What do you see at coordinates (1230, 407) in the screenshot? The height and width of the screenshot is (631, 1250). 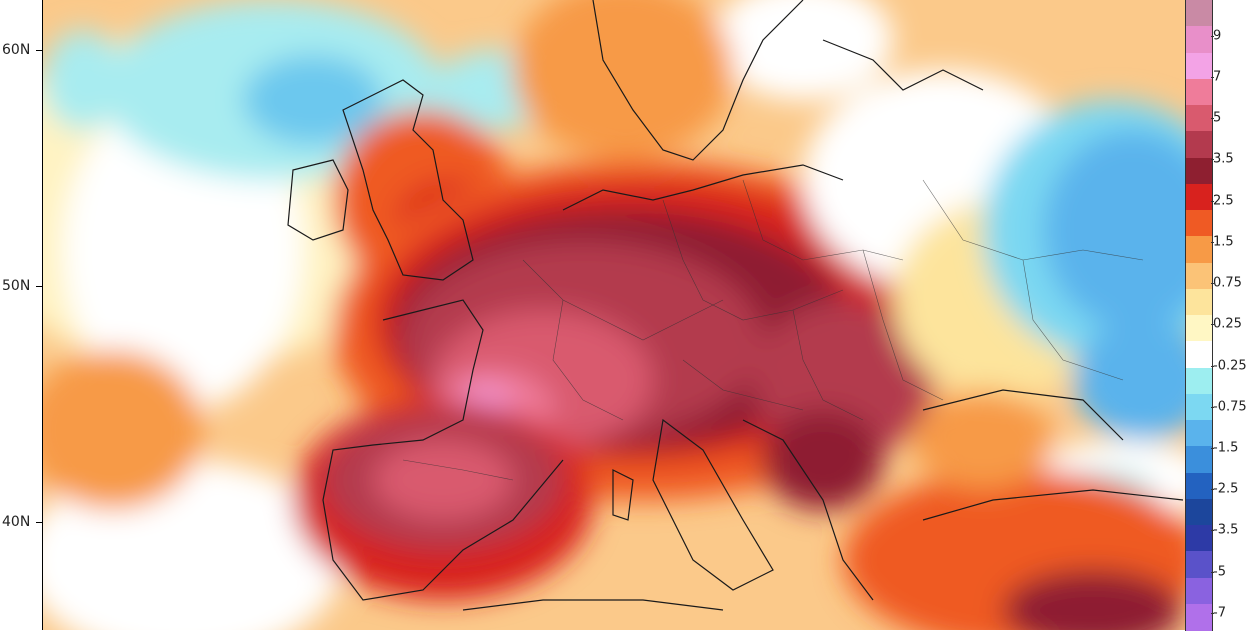 I see `legend-label: -0.75` at bounding box center [1230, 407].